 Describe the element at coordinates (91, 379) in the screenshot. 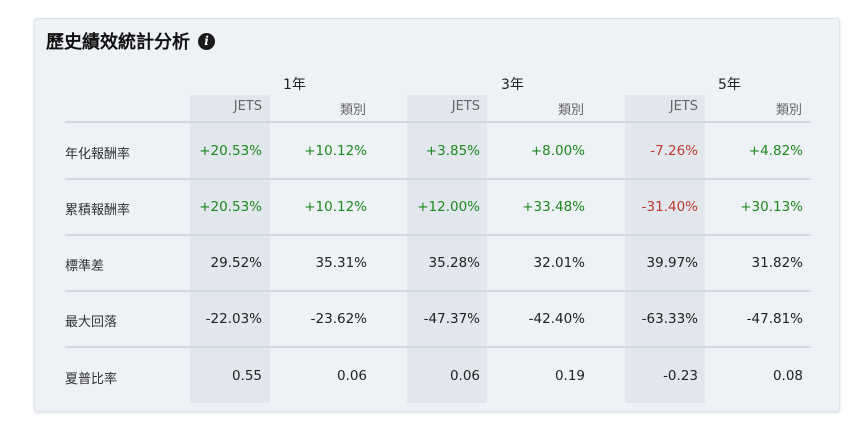

I see `row-label: 夏普比率` at that location.